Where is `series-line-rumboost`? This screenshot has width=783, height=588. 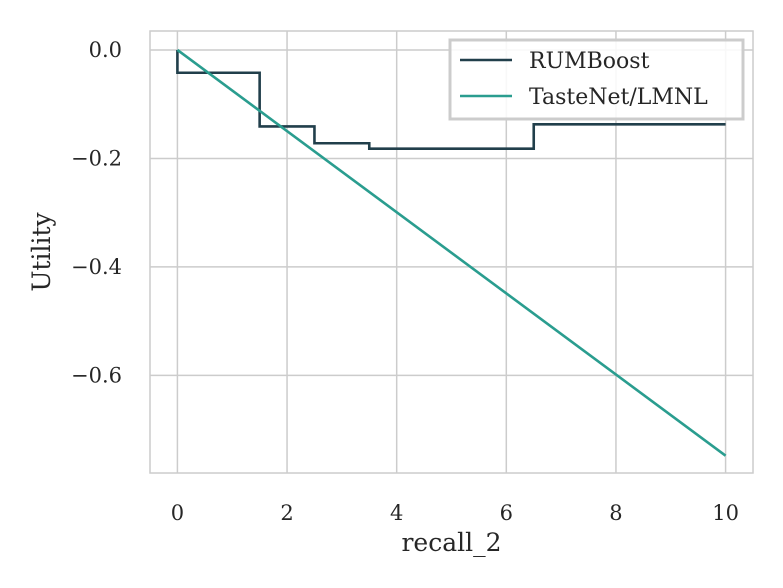
series-line-rumboost is located at coordinates (451, 99).